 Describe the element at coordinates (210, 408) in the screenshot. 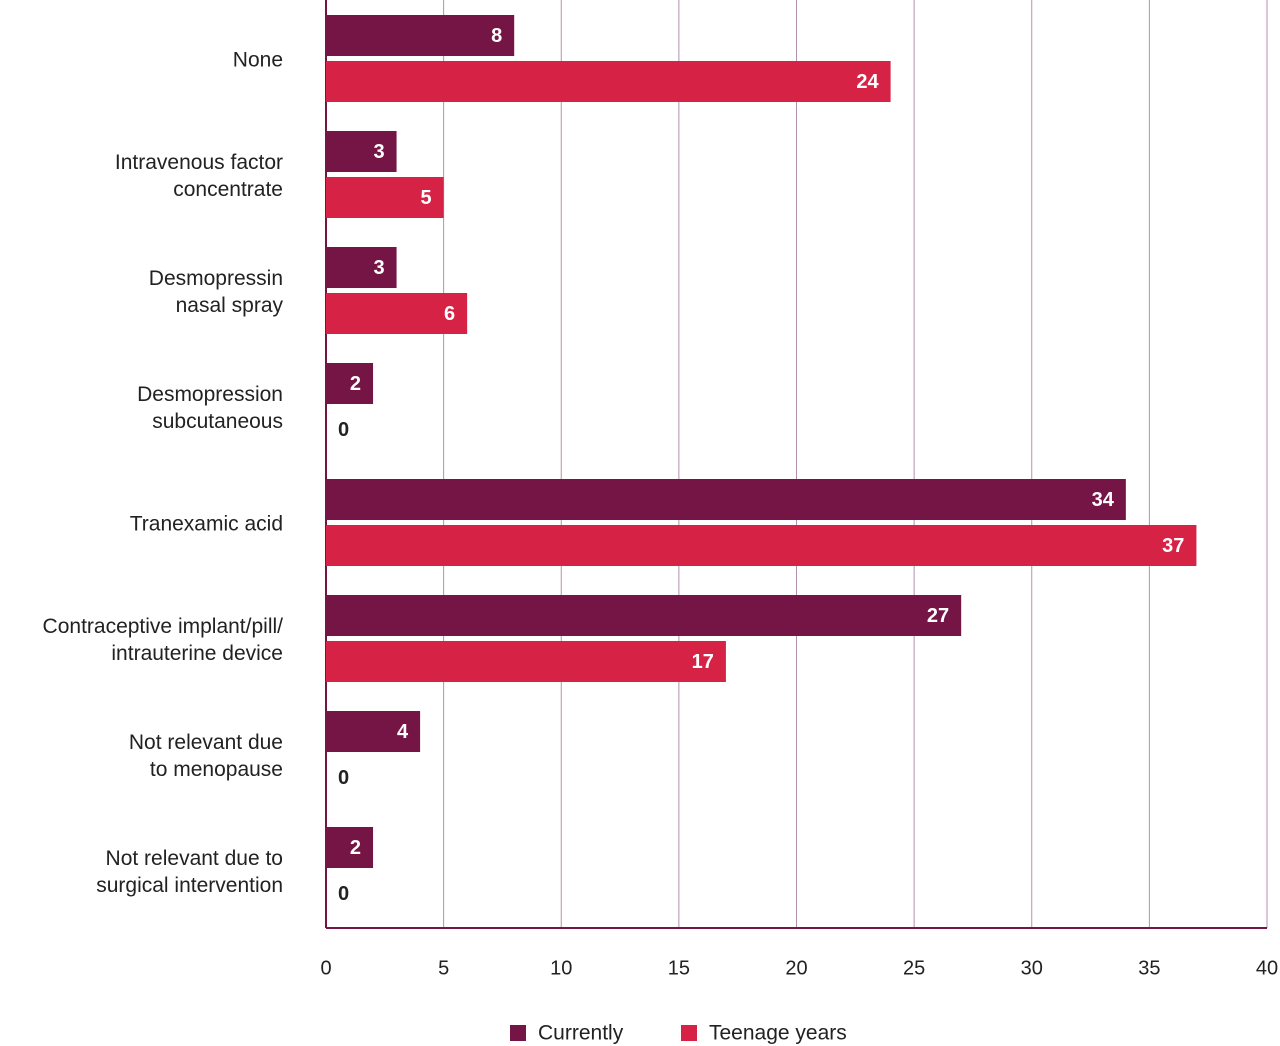

I see `y-tick-label: Desmopression subcutaneous` at that location.